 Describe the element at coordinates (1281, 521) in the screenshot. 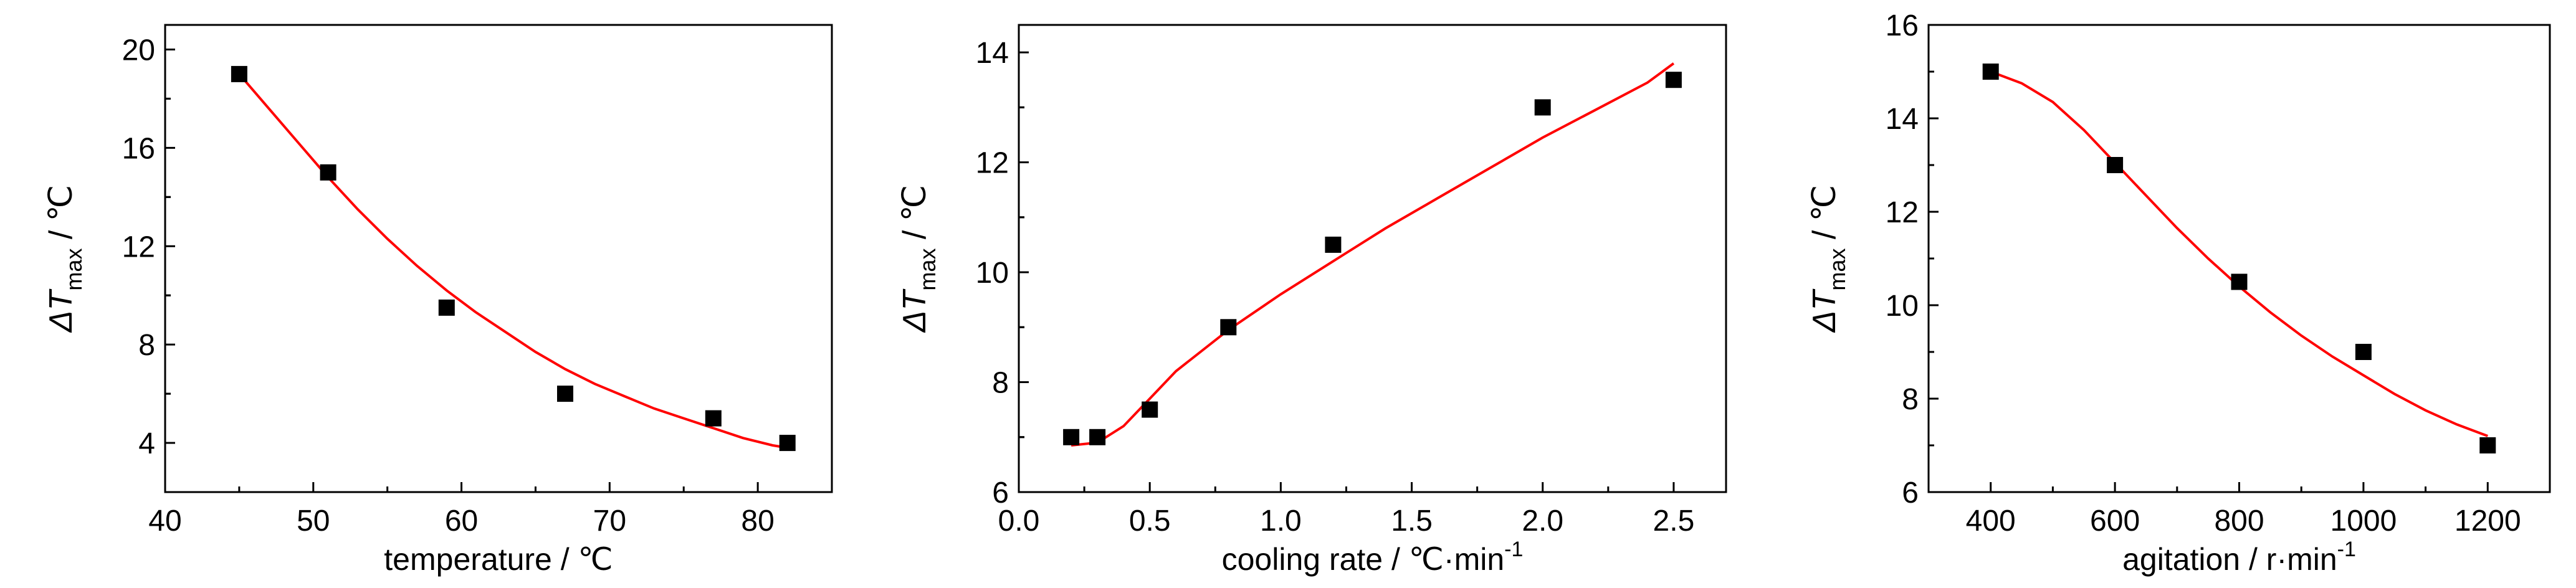

I see `x-tick-label: 1.0` at that location.